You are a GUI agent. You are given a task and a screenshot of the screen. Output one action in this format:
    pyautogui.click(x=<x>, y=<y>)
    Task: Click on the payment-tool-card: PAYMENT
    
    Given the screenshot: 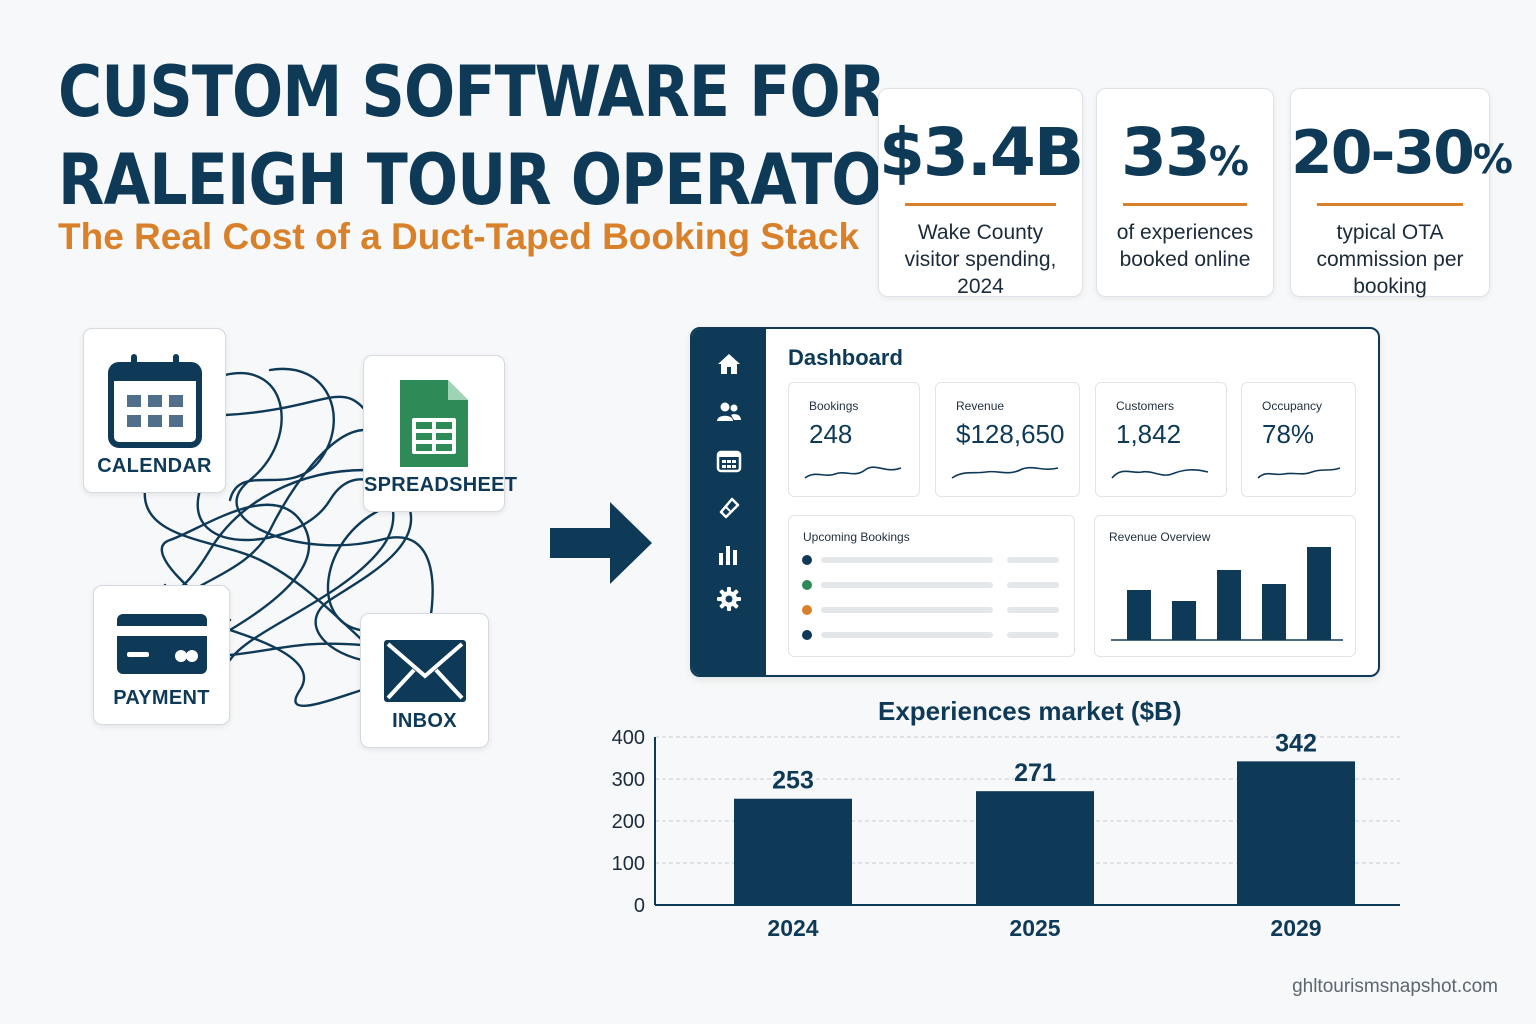 What is the action you would take?
    pyautogui.click(x=161, y=655)
    